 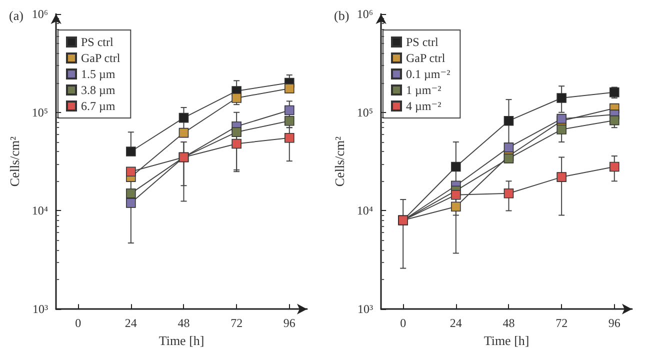 What do you see at coordinates (98, 74) in the screenshot?
I see `legend-label: 1.5 µm` at bounding box center [98, 74].